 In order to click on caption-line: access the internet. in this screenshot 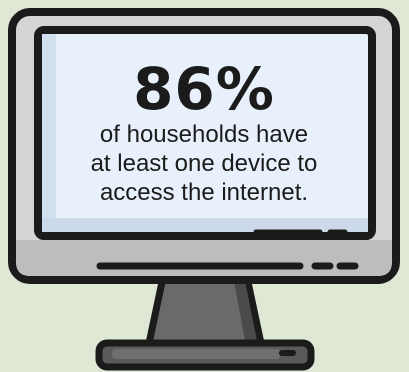, I will do `click(204, 192)`.